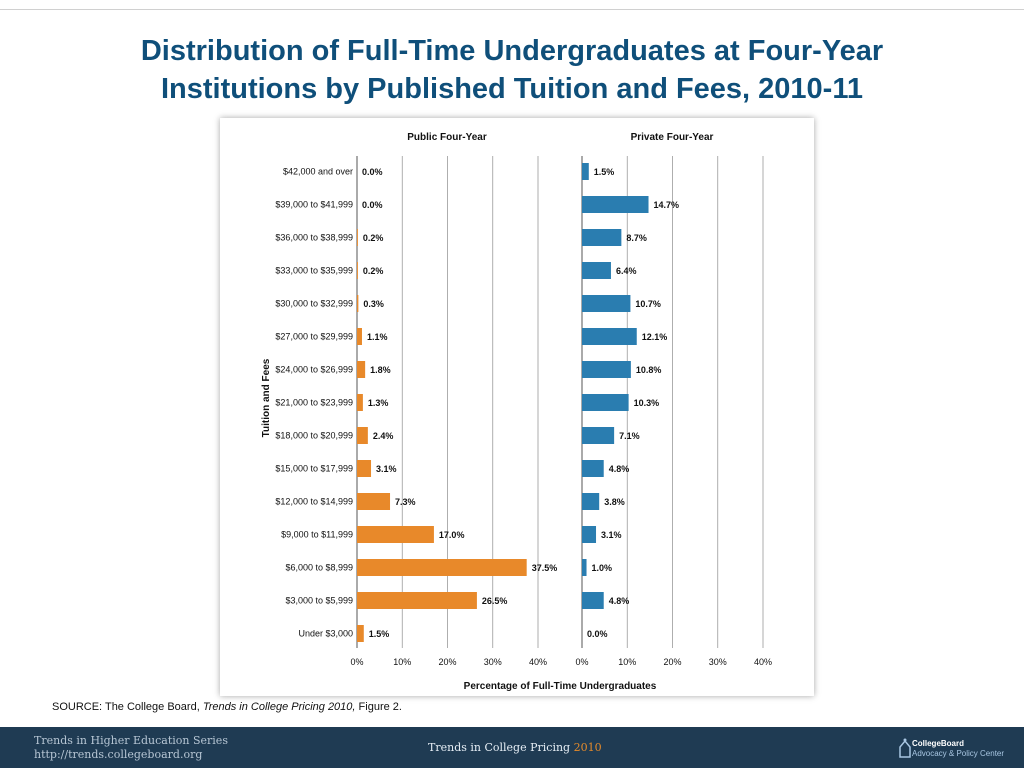 Image resolution: width=1024 pixels, height=768 pixels. What do you see at coordinates (581, 662) in the screenshot?
I see `private-tick-label: 0%` at bounding box center [581, 662].